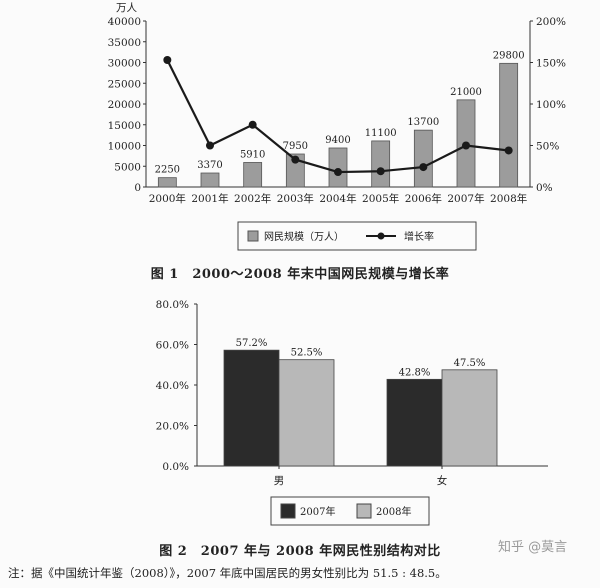 Image resolution: width=600 pixels, height=588 pixels. I want to click on y-tick-label: 80.0%, so click(172, 305).